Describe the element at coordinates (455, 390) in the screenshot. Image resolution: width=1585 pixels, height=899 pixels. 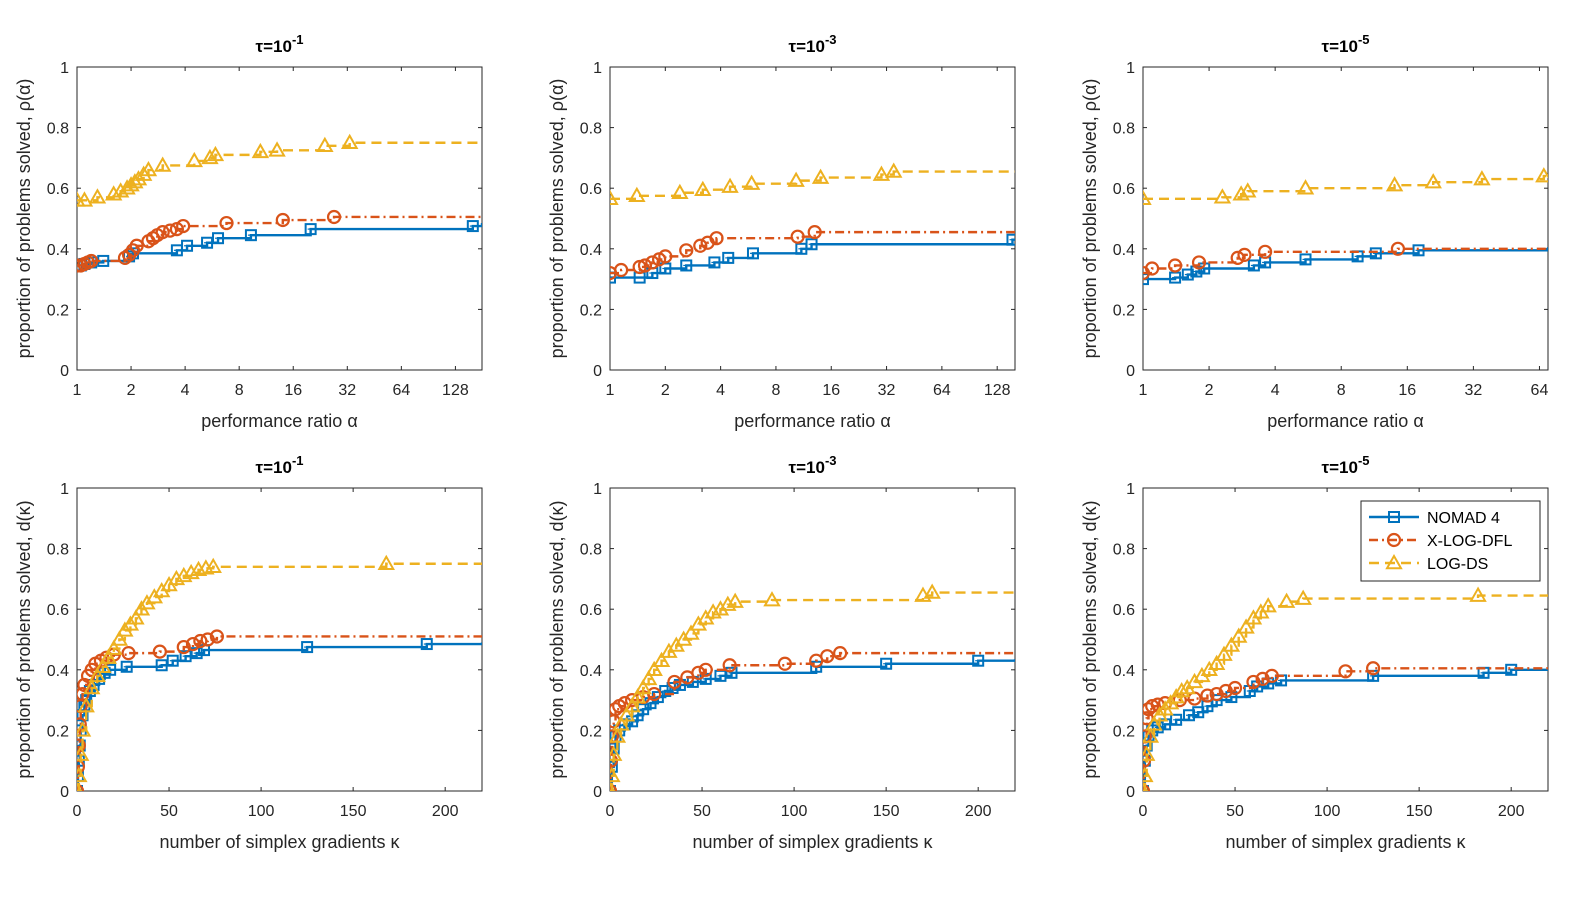
I see `x-tick-label: 128` at that location.